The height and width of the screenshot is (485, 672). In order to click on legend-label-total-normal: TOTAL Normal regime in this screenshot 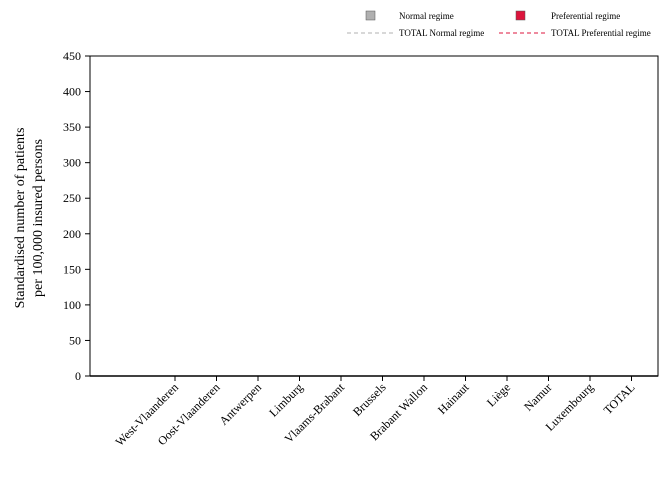, I will do `click(441, 33)`.